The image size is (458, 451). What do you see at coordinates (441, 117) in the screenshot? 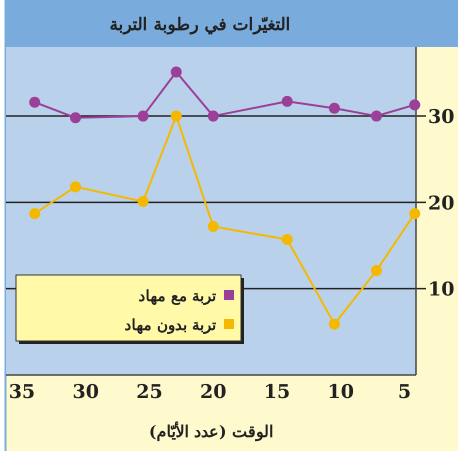
I see `y-tick-label: 30` at bounding box center [441, 117].